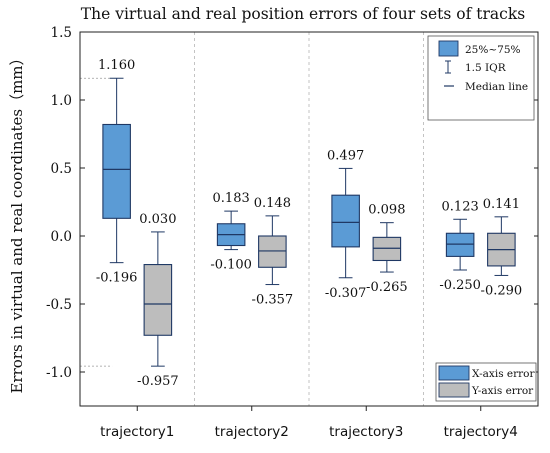  What do you see at coordinates (502, 391) in the screenshot?
I see `legend-y-label: Y-axis error` at bounding box center [502, 391].